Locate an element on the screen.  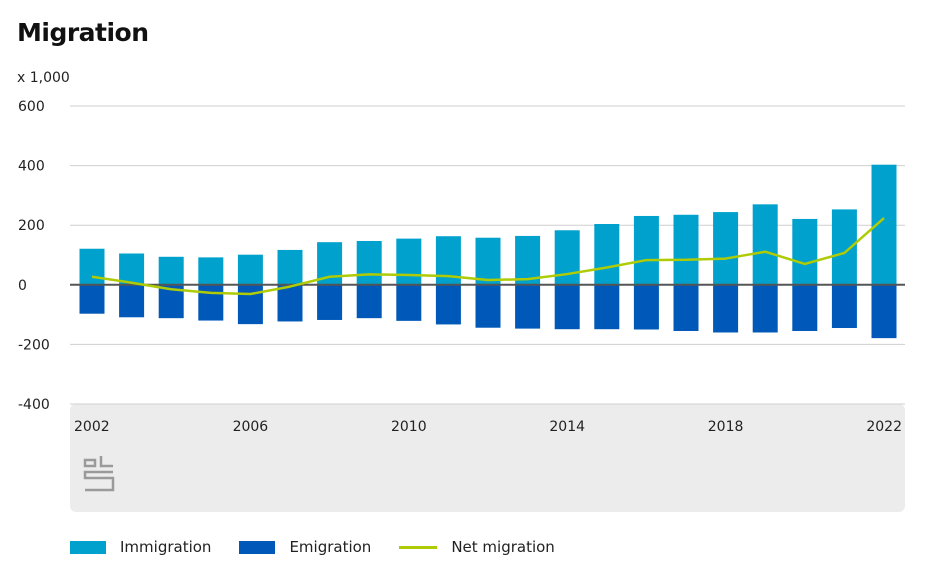
legend-label-emigration: Emigration is located at coordinates (330, 547).